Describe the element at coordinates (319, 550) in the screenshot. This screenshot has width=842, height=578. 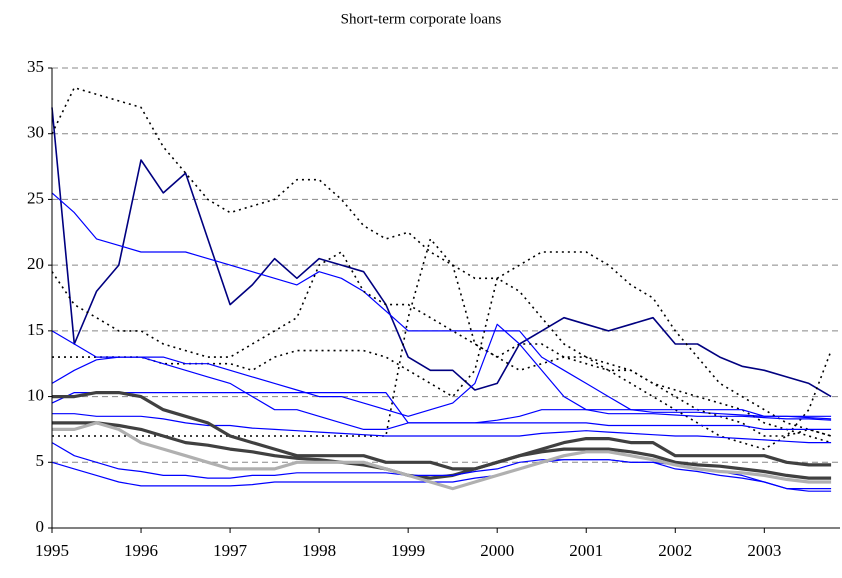
I see `x-tick-label: 1998` at that location.